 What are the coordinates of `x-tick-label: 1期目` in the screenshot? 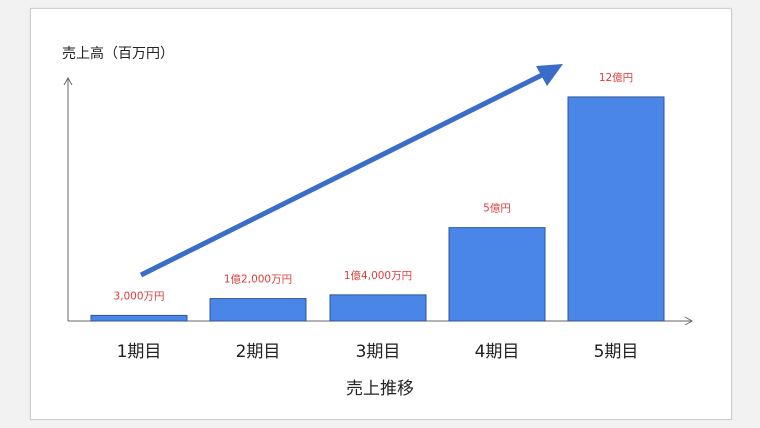 It's located at (139, 352).